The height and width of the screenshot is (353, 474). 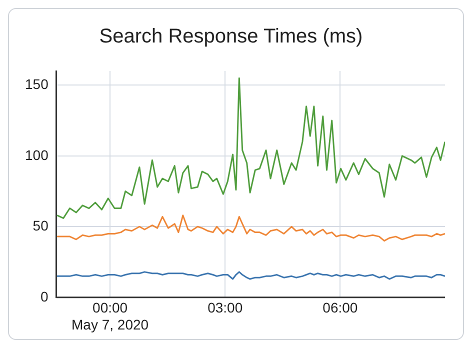 What do you see at coordinates (40, 226) in the screenshot?
I see `y-tick-label: 50` at bounding box center [40, 226].